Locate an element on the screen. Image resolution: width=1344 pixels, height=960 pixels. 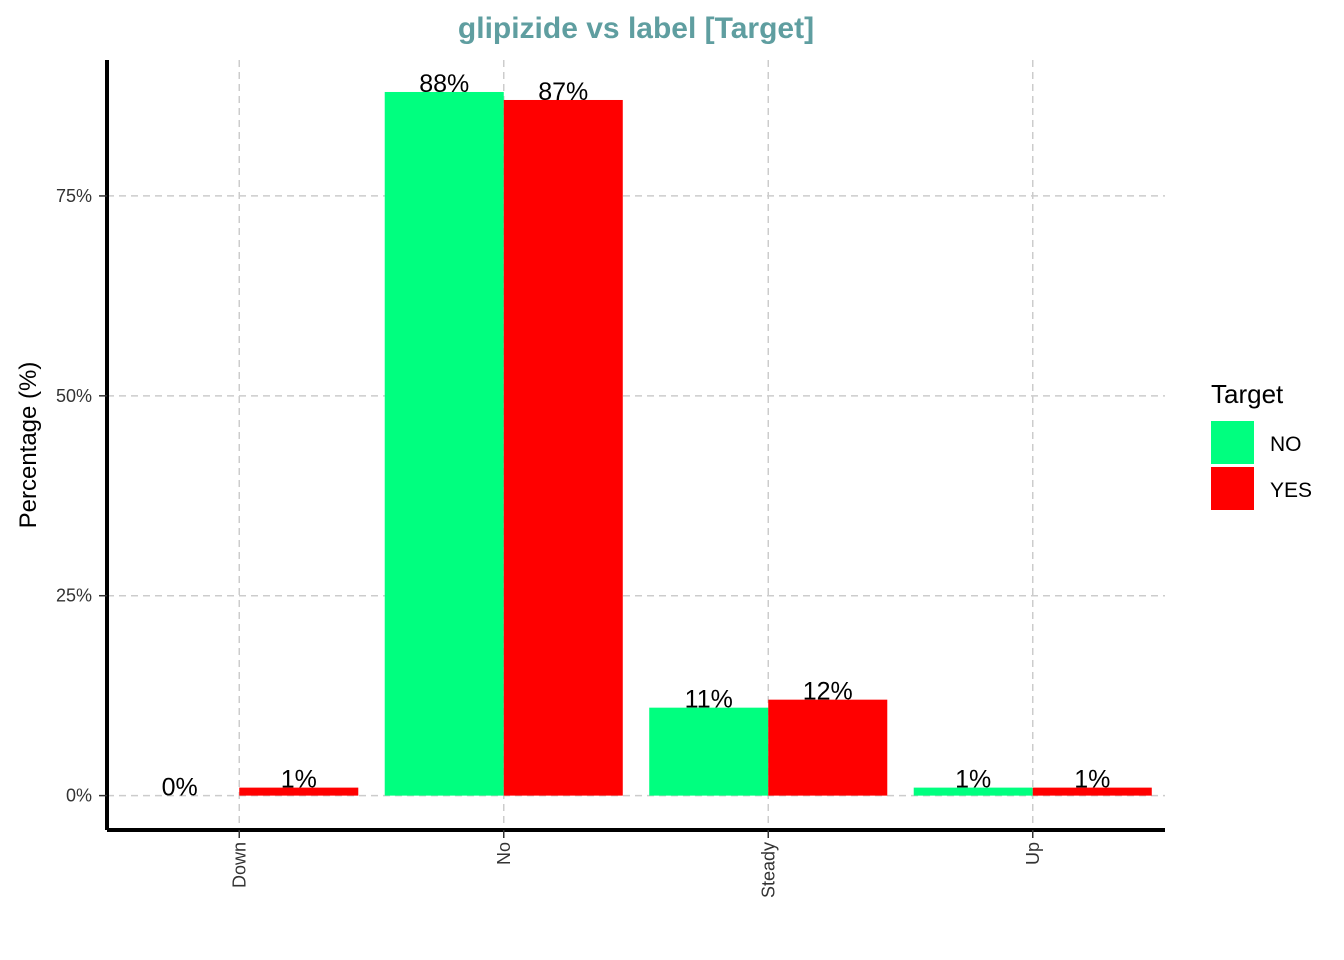
data-label: 12% is located at coordinates (828, 692).